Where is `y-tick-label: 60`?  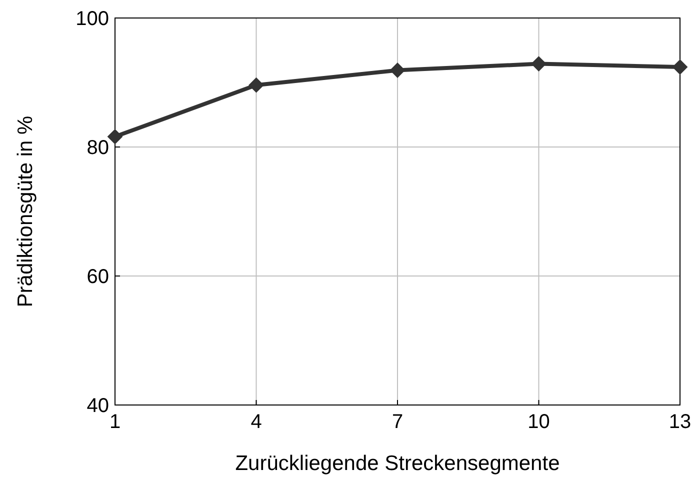 y-tick-label: 60 is located at coordinates (97, 277).